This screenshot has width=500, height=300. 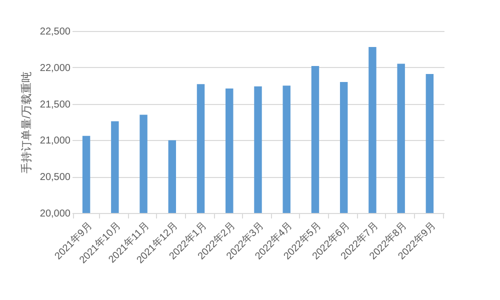 I want to click on y-tick-label: 20,500, so click(x=55, y=178).